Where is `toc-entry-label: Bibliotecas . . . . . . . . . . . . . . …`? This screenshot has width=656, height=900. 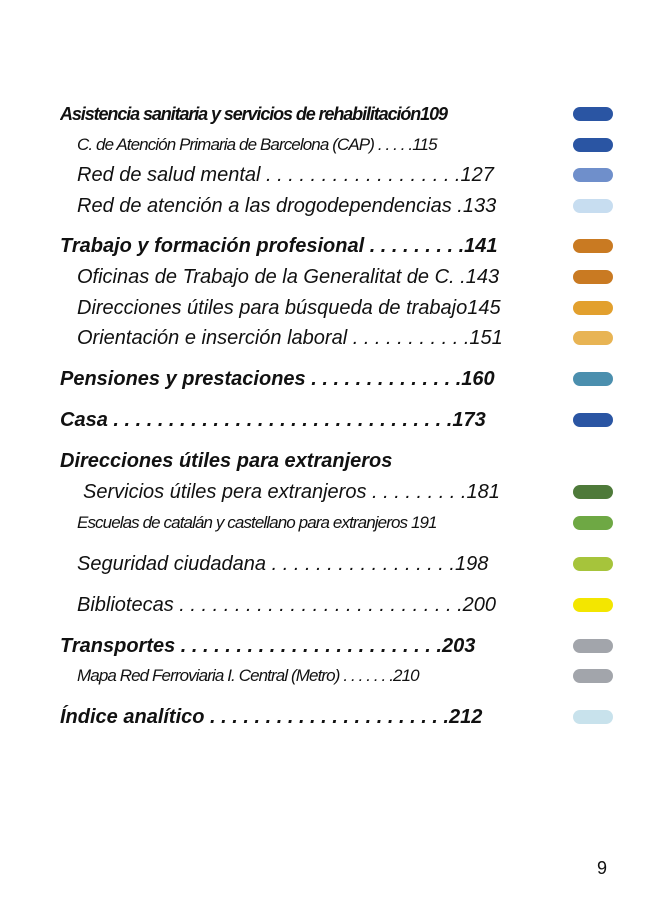
toc-entry-label: Bibliotecas . . . . . . . . . . . . . . … is located at coordinates (287, 605).